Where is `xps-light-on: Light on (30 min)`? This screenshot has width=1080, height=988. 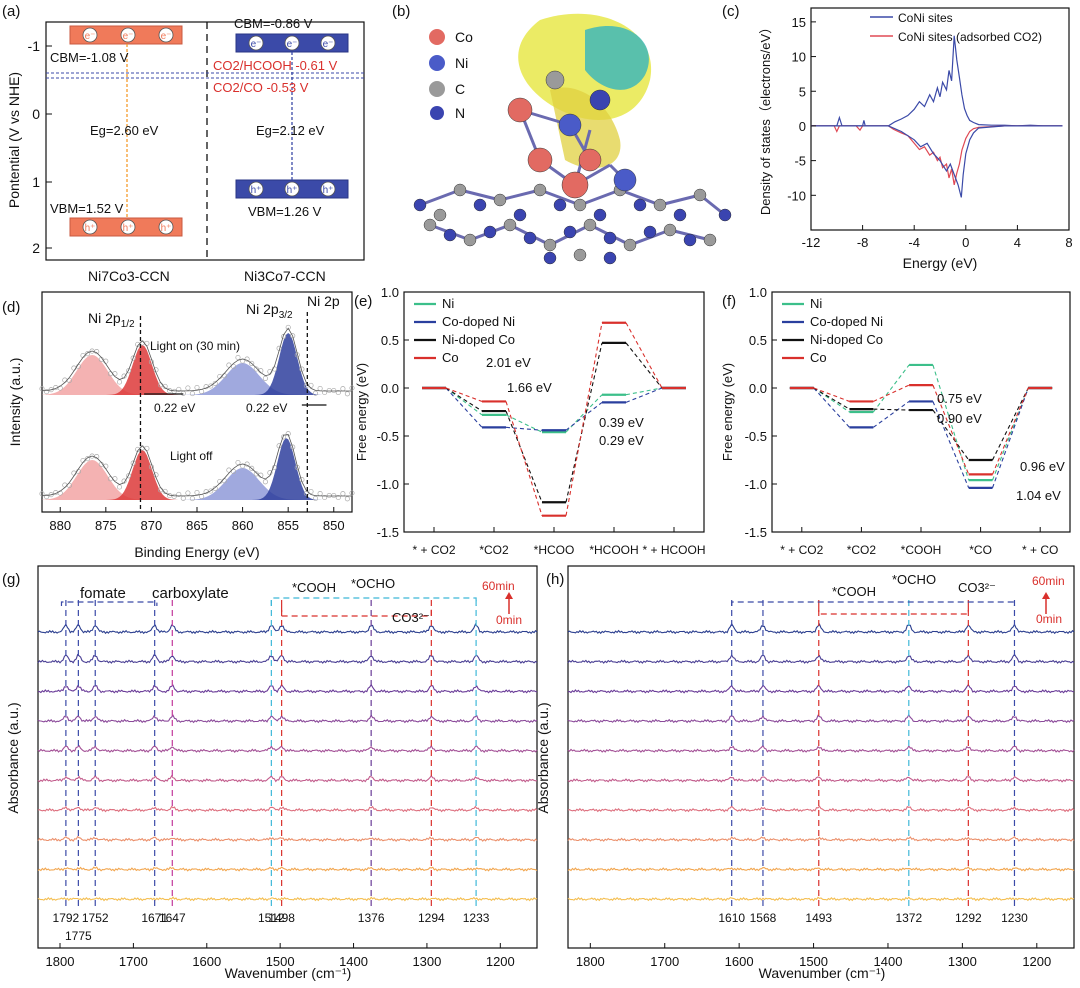
xps-light-on: Light on (30 min) is located at coordinates (195, 346).